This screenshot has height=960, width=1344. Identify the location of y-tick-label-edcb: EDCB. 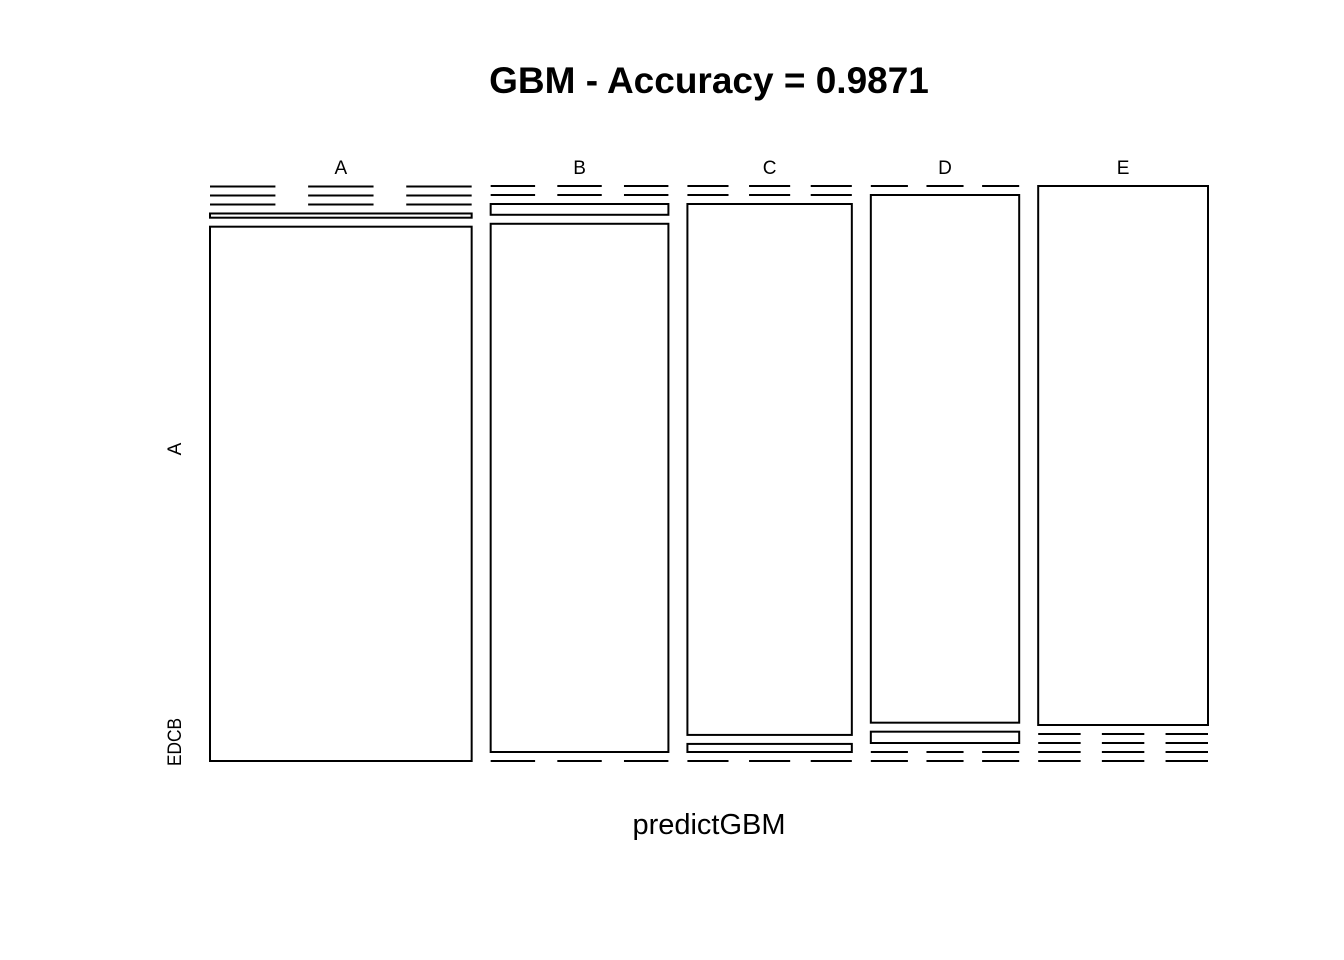
(175, 742).